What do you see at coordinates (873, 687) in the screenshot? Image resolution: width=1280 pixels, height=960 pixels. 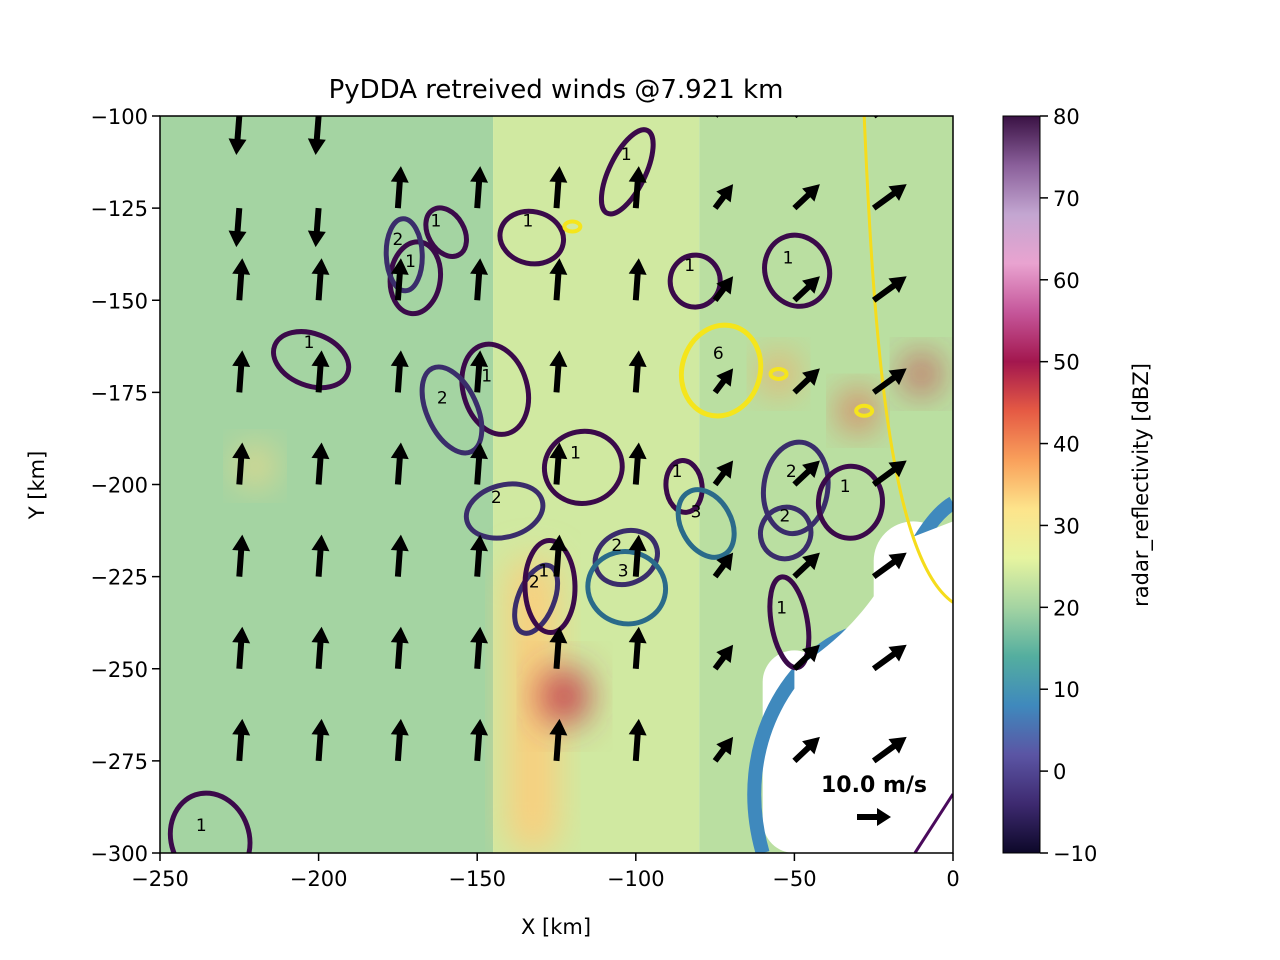 I see `no-data-region` at bounding box center [873, 687].